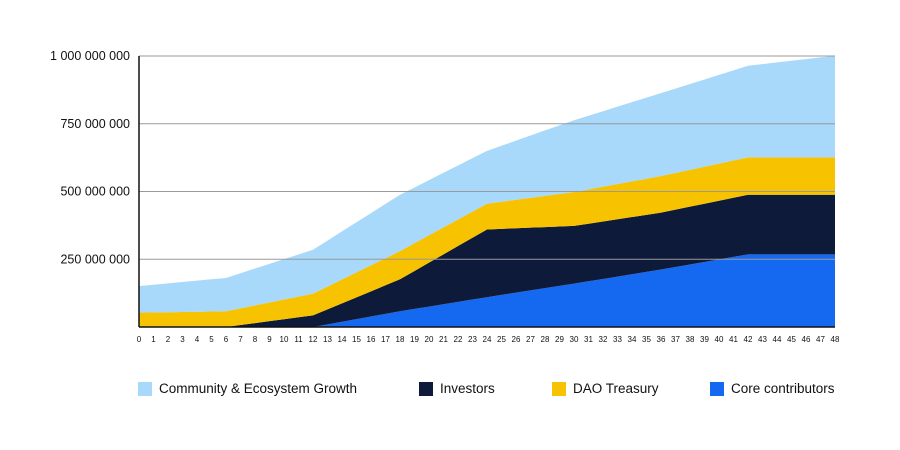 This screenshot has width=900, height=450. What do you see at coordinates (487, 339) in the screenshot?
I see `x-tick-label: 24` at bounding box center [487, 339].